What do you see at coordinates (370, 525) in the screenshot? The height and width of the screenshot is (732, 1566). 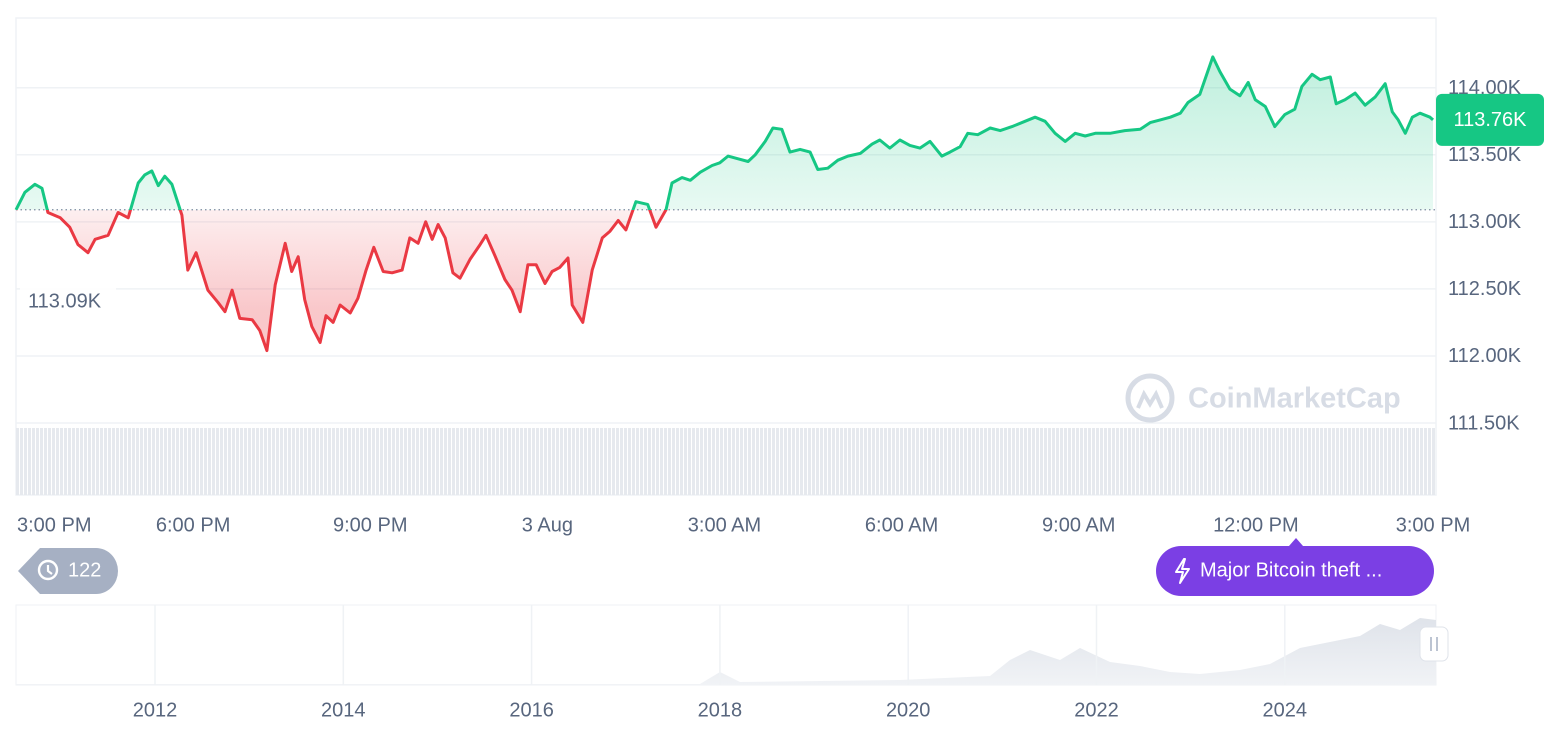 I see `x-tick-label: 9:00 PM` at bounding box center [370, 525].